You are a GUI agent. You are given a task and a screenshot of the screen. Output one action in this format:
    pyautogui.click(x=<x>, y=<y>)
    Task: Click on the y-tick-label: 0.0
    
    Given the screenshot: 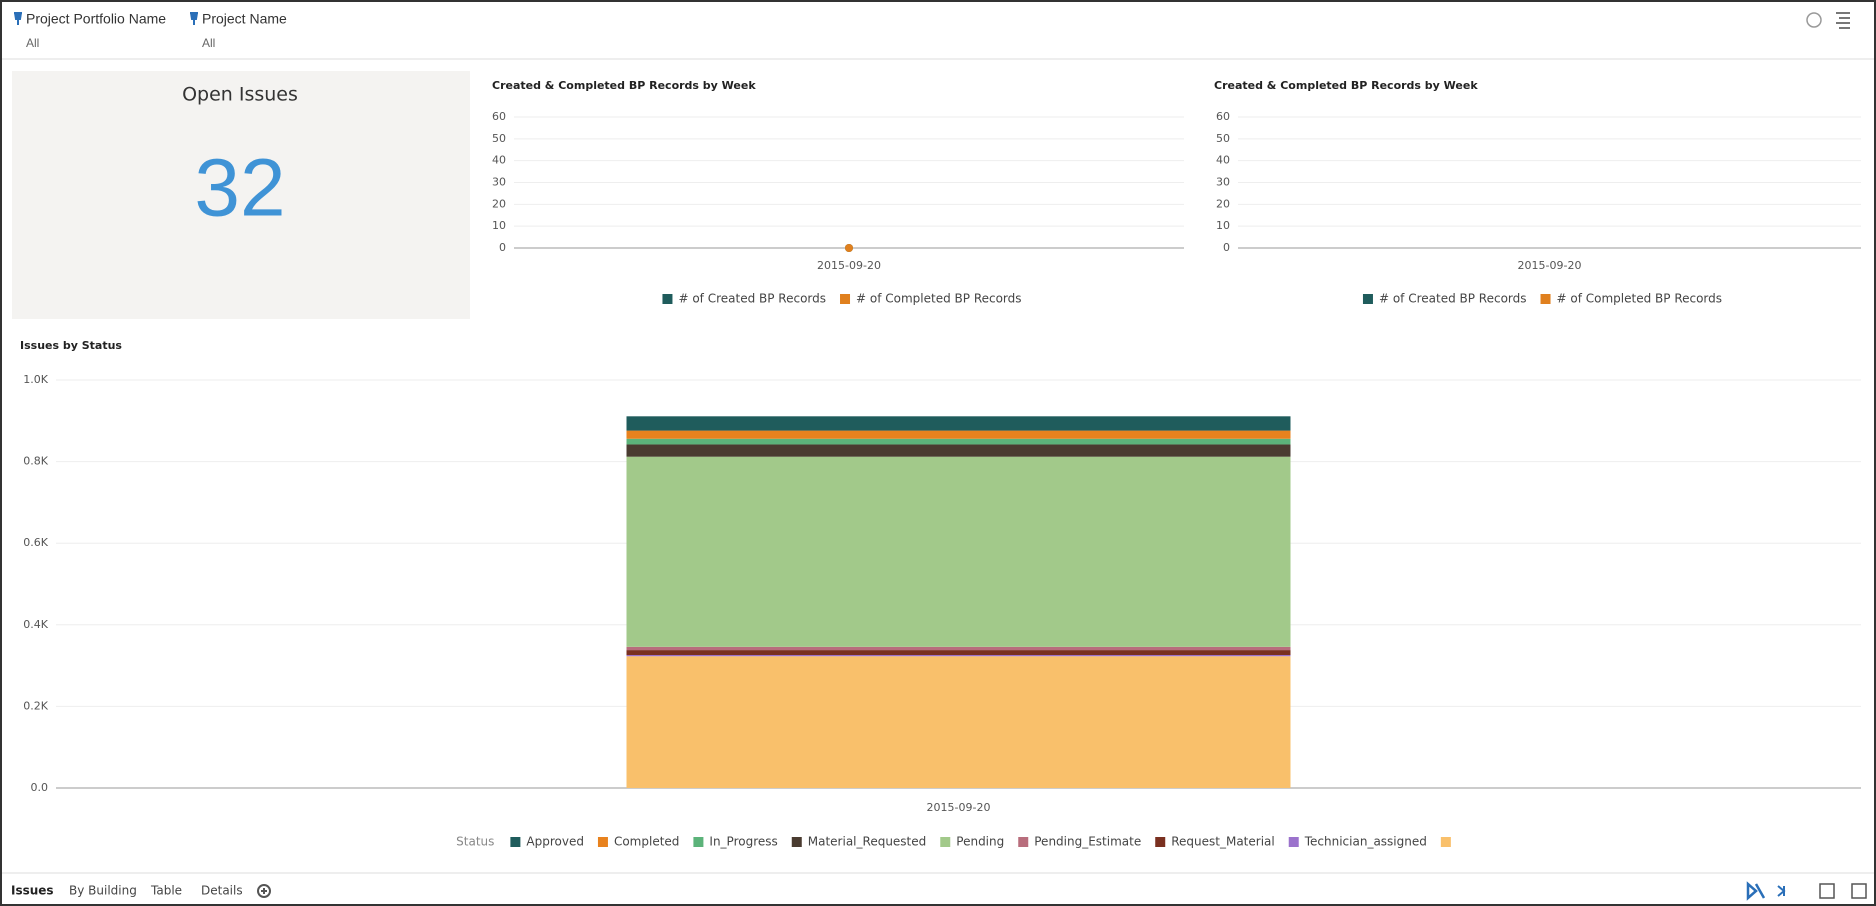 What is the action you would take?
    pyautogui.click(x=40, y=787)
    